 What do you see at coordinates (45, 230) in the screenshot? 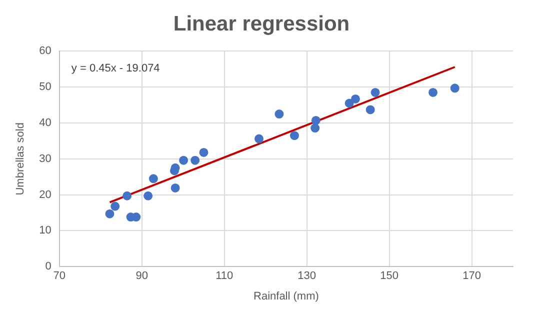
I see `y-tick-label: 10` at bounding box center [45, 230].